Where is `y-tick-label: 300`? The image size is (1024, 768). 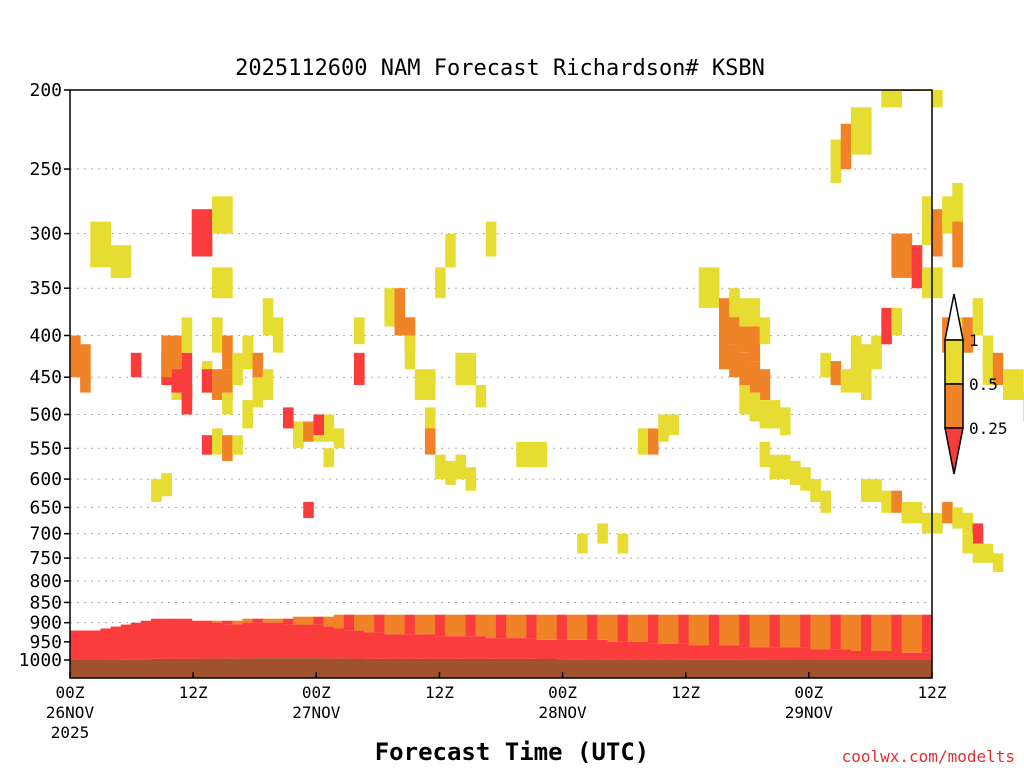 y-tick-label: 300 is located at coordinates (45, 234).